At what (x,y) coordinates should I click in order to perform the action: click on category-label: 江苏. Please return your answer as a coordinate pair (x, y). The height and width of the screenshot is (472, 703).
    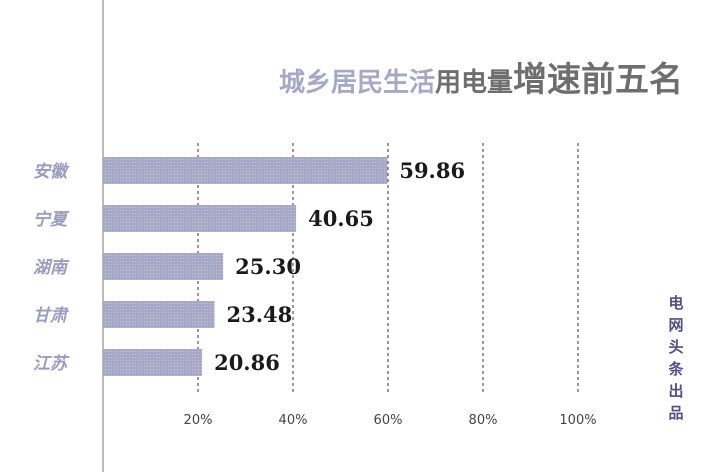
    Looking at the image, I should click on (51, 364).